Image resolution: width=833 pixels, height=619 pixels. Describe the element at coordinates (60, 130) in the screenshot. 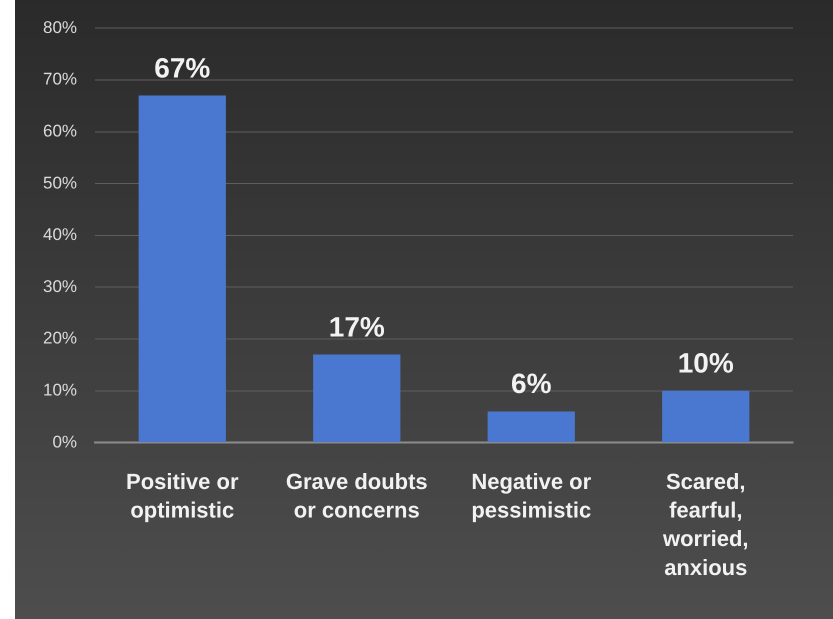

I see `y-tick-label: 60%` at that location.